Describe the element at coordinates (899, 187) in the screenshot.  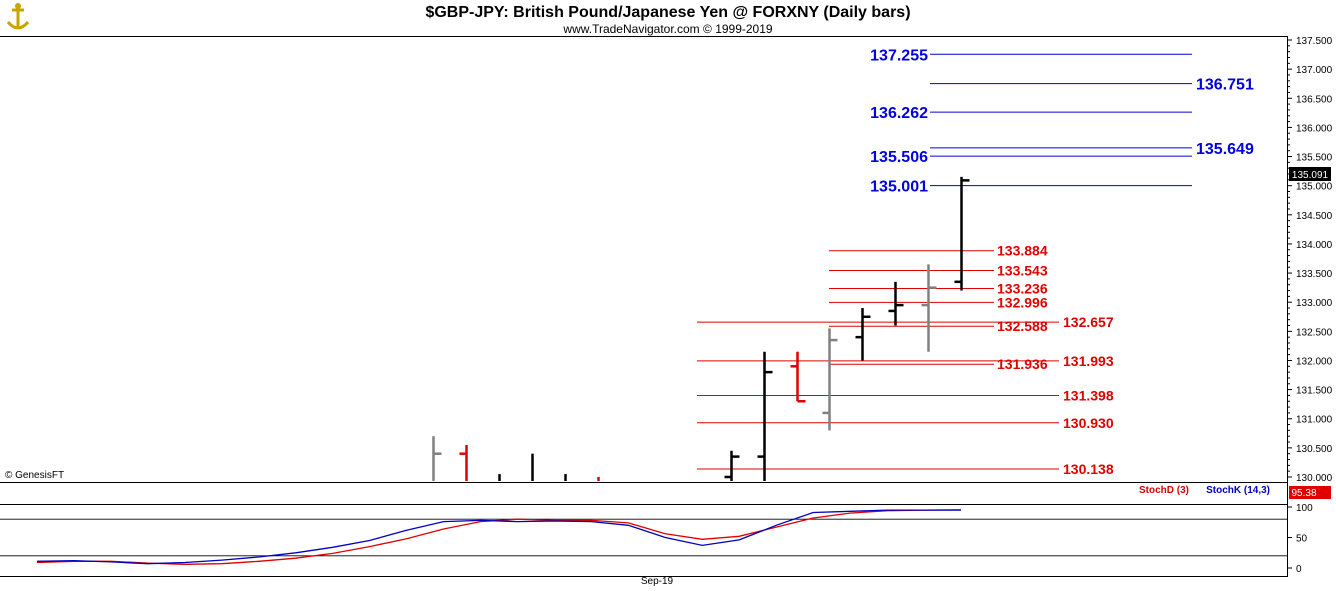
I see `blue-level-label: 135.001` at that location.